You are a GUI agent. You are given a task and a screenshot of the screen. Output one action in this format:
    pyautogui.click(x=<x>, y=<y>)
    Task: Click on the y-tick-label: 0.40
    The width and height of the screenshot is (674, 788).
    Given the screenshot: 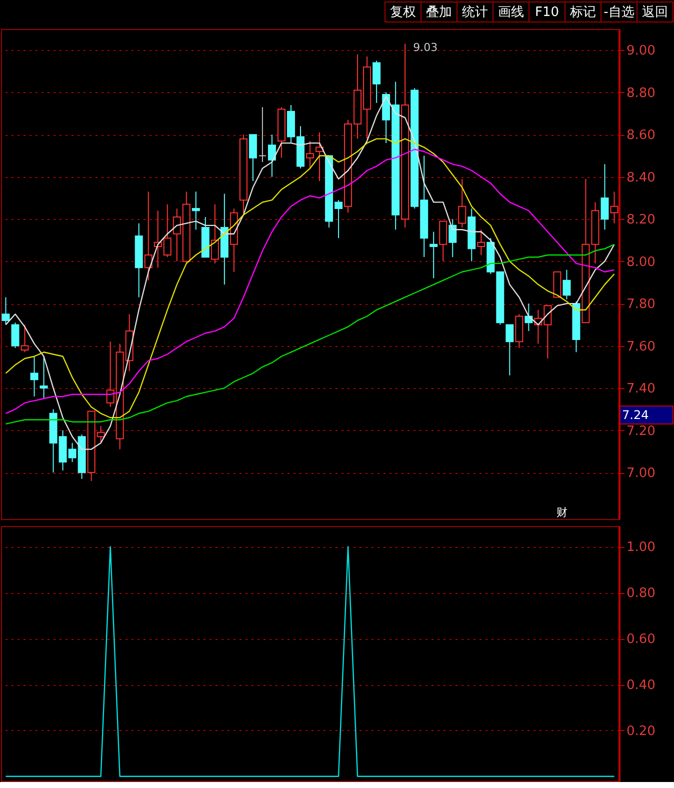 What is the action you would take?
    pyautogui.click(x=641, y=686)
    